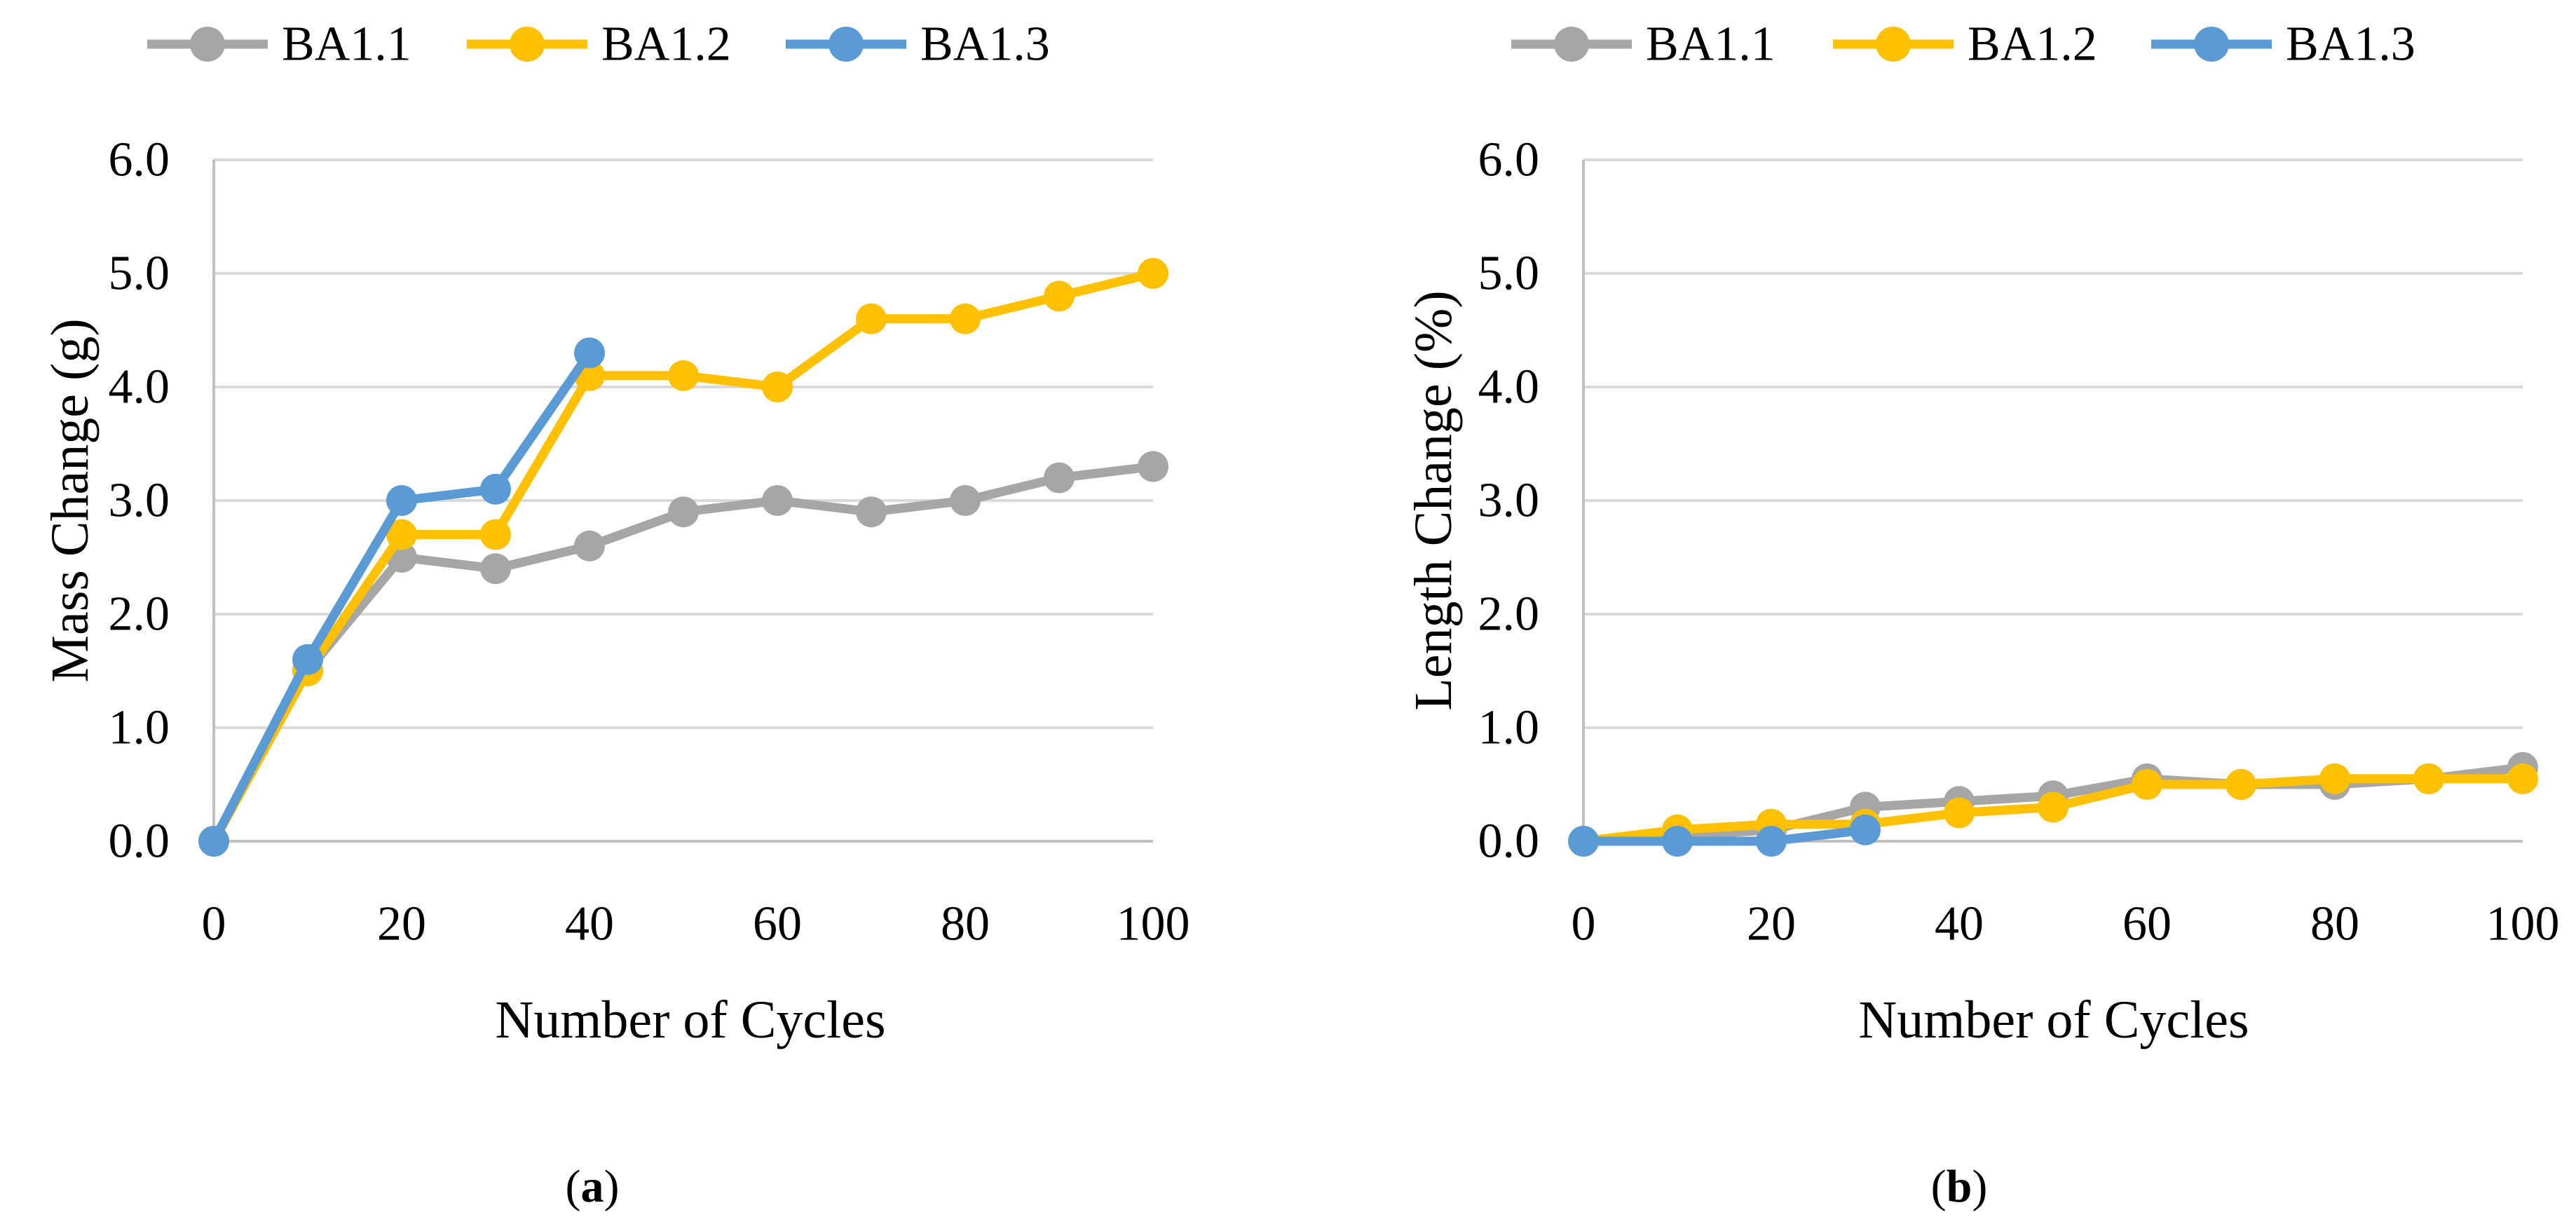  Describe the element at coordinates (70, 500) in the screenshot. I see `y-axis-title: Mass Change (g)` at that location.